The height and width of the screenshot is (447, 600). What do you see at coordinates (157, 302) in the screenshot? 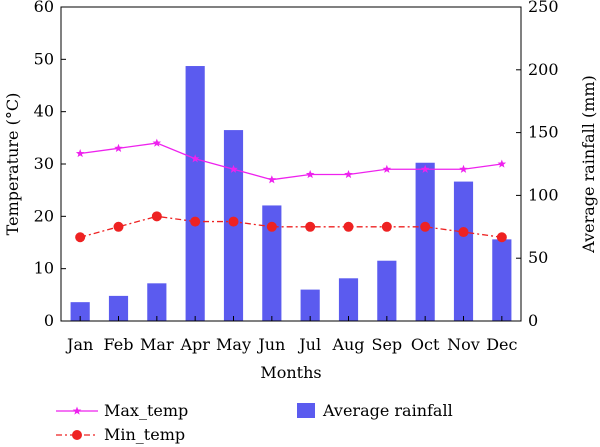
I see `rainfall-bar-mar` at bounding box center [157, 302].